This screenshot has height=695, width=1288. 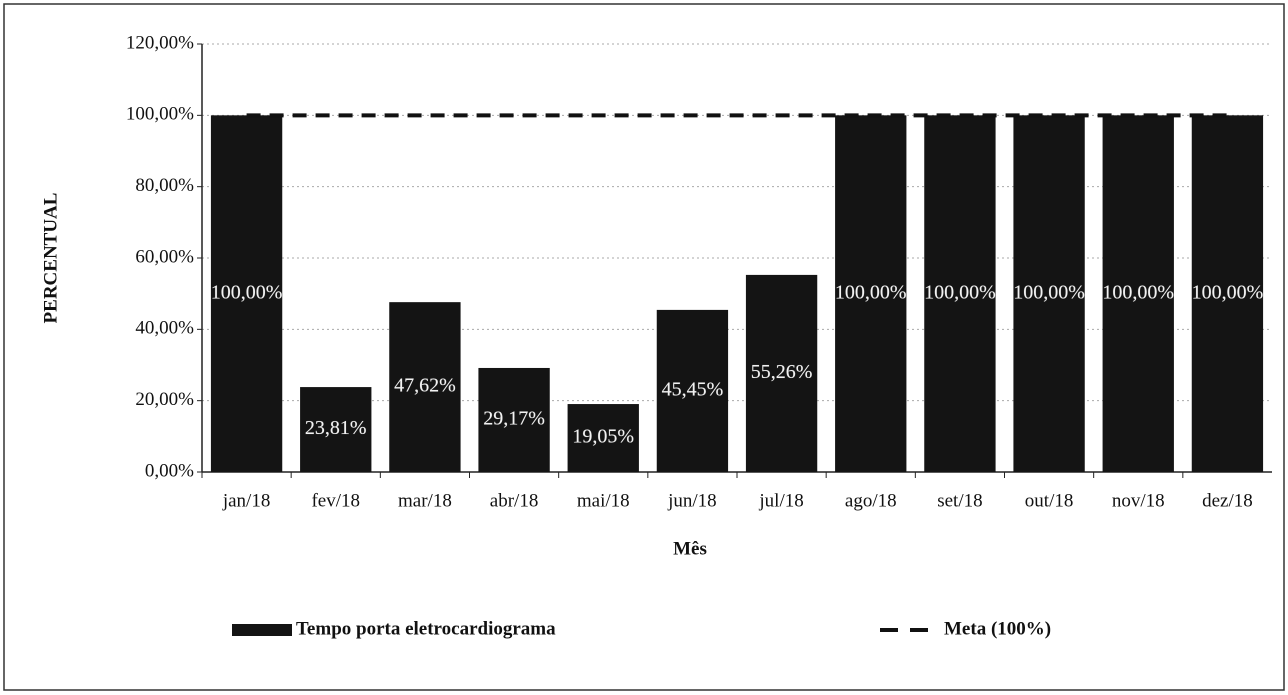 I want to click on data-label: 47,62%, so click(x=425, y=386).